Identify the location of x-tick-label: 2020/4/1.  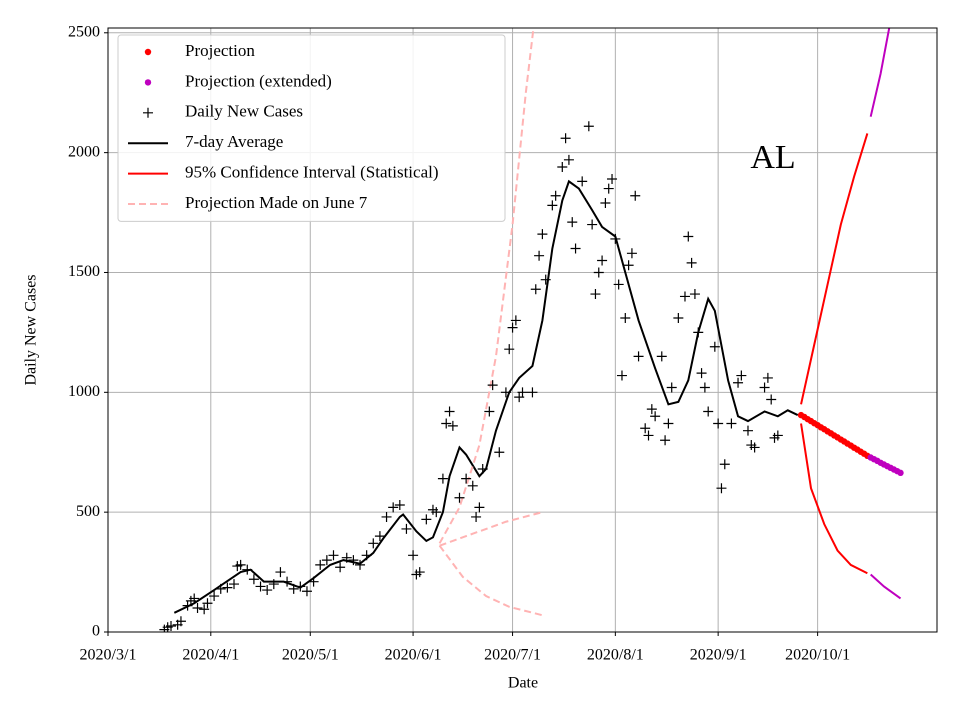
(210, 655).